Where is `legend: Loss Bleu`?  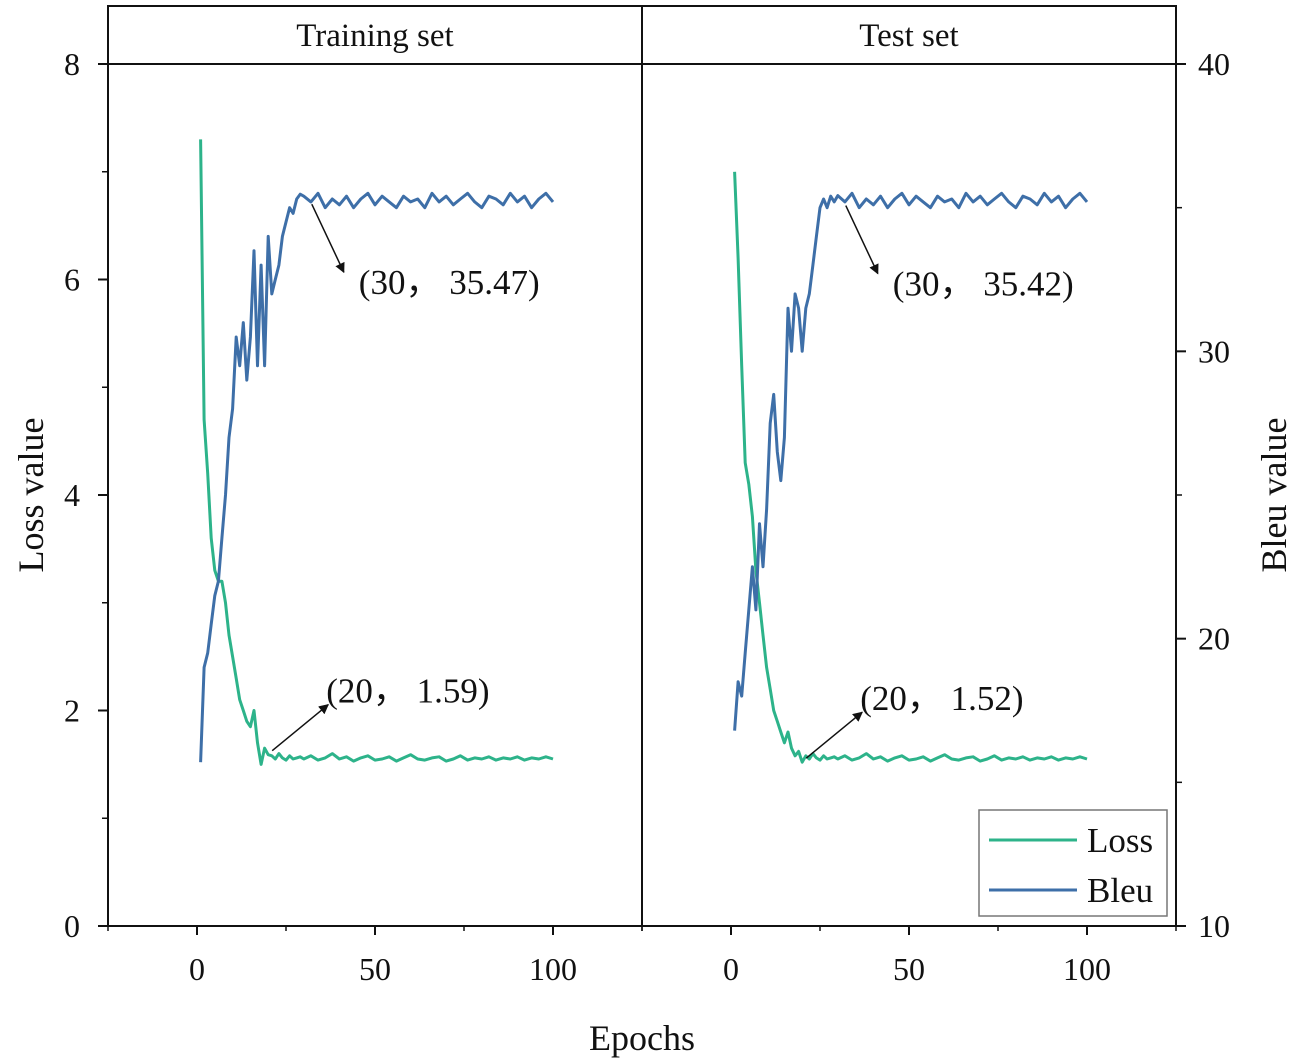 legend: Loss Bleu is located at coordinates (1073, 863).